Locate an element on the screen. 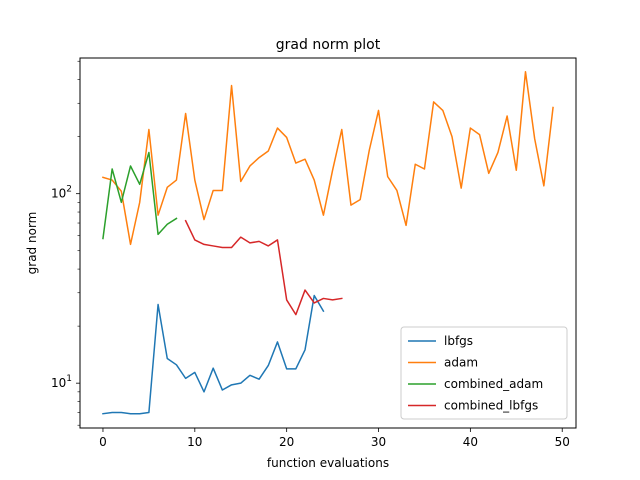  x-tick-label: 10 is located at coordinates (194, 442).